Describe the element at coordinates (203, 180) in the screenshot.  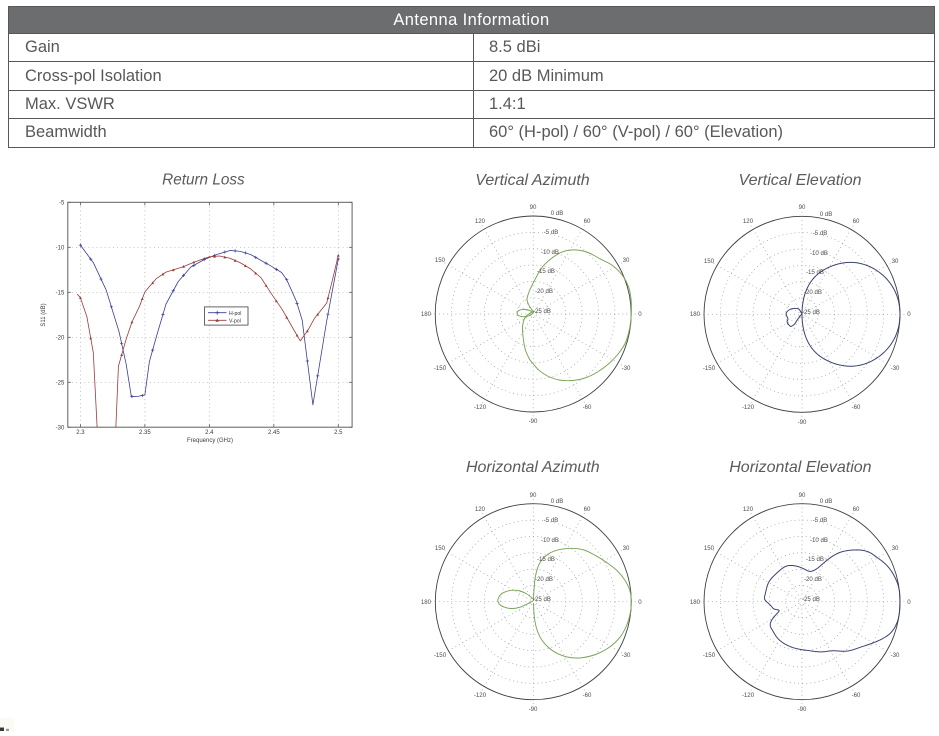
I see `svg-text: Return Loss` at that location.